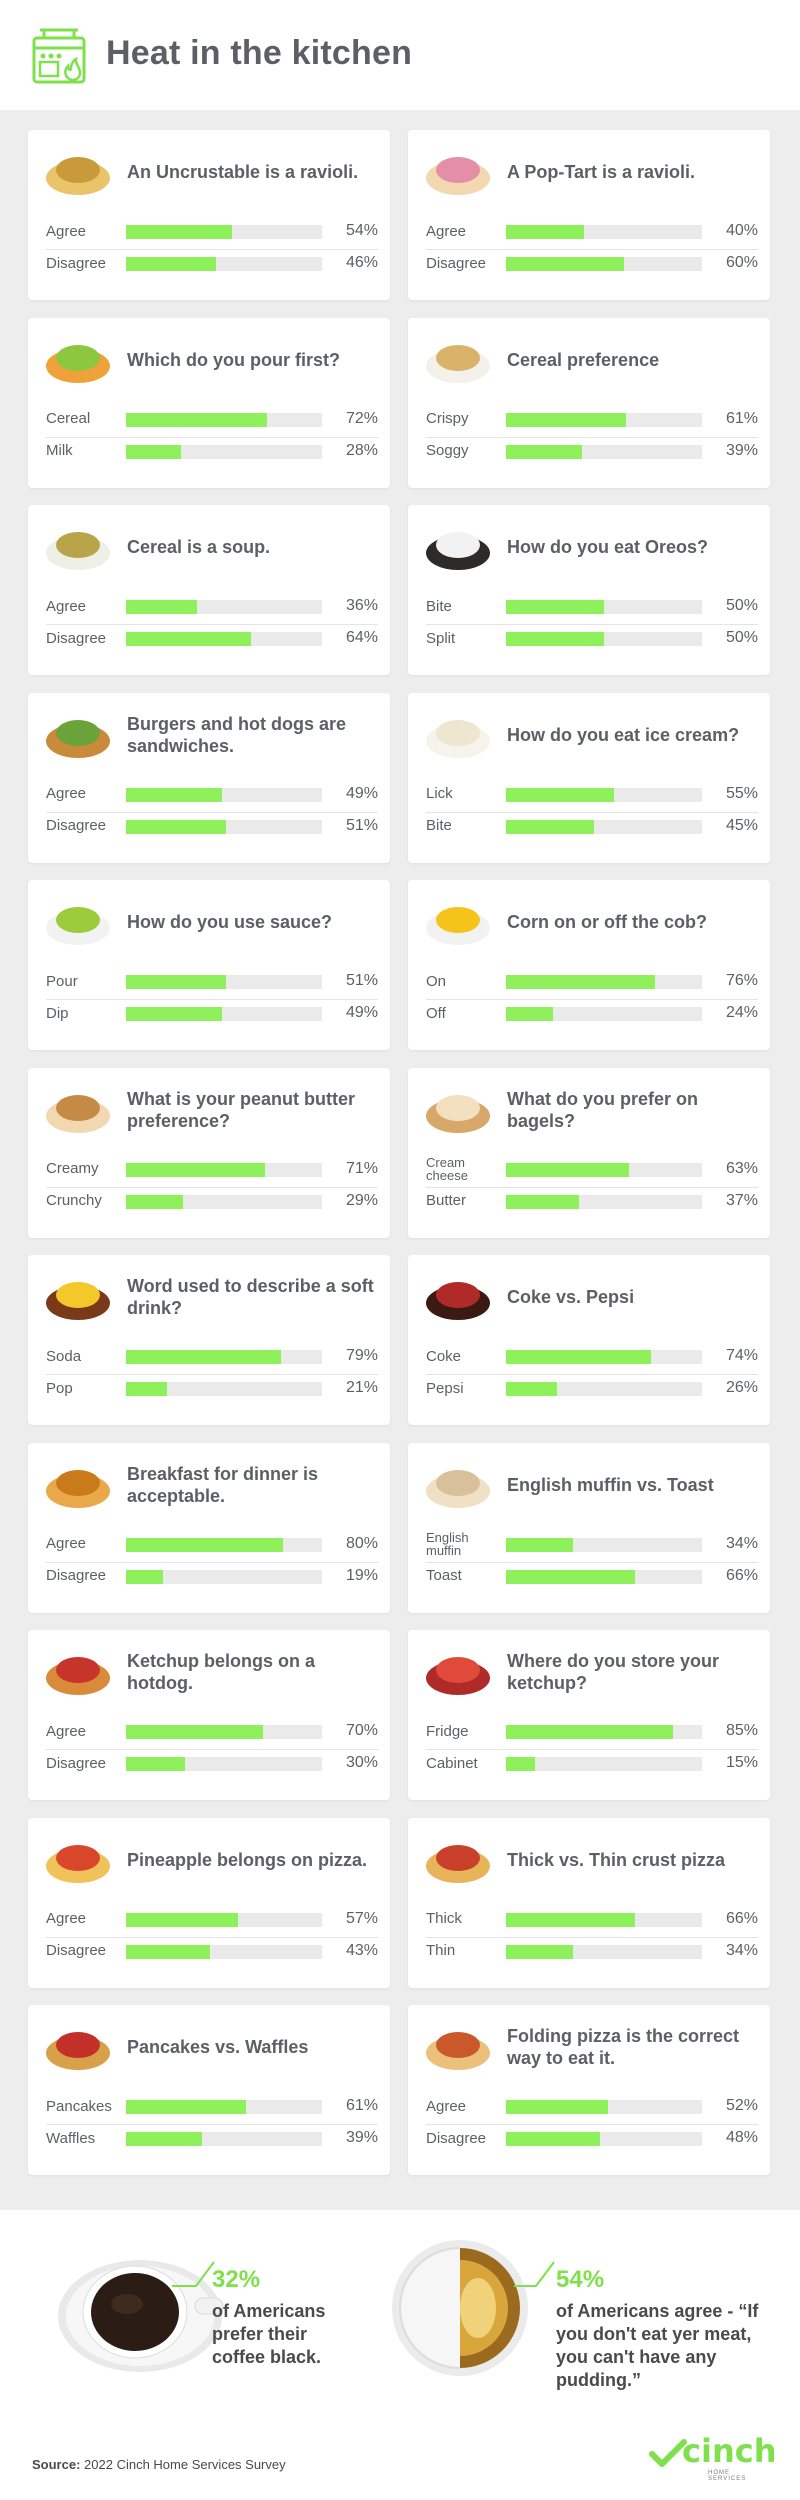  I want to click on bar-value-label: 57%, so click(361, 1918).